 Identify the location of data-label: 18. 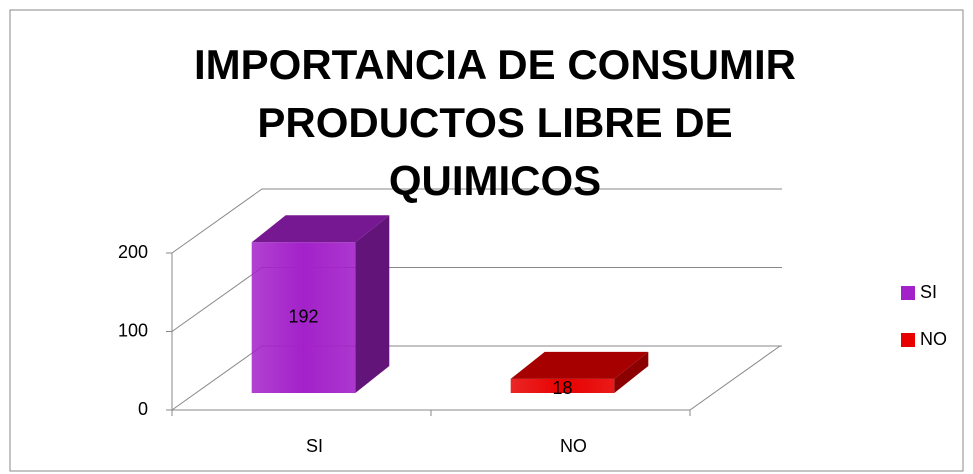
(562, 388).